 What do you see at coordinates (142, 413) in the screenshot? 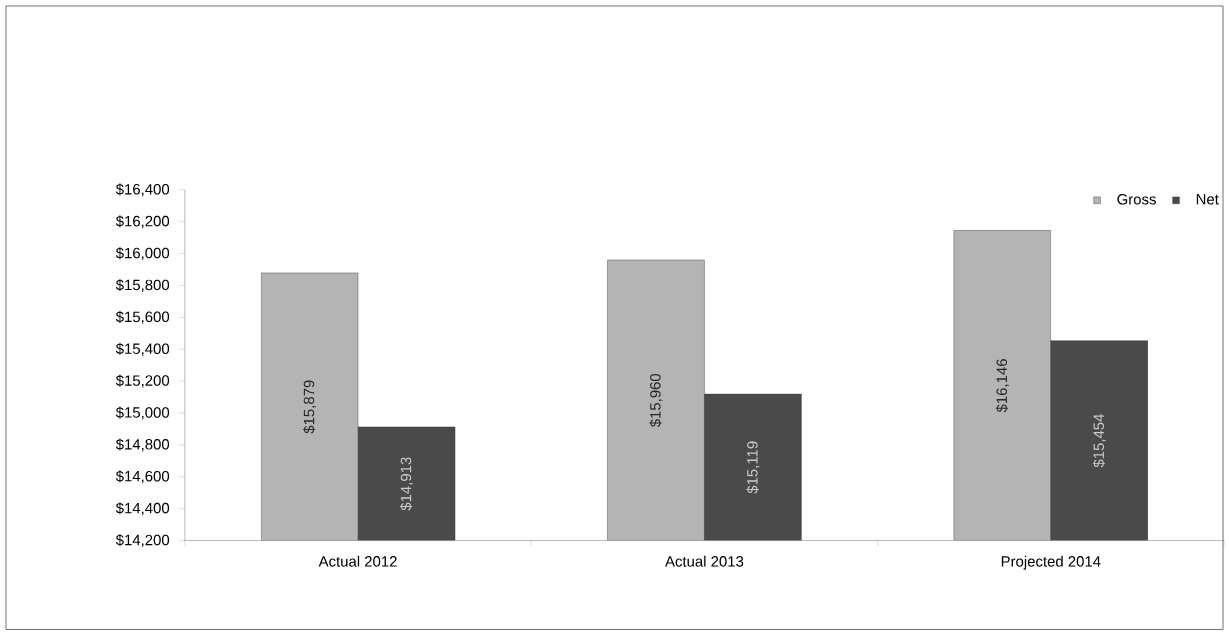
I see `y-tick-label: $15,000` at bounding box center [142, 413].